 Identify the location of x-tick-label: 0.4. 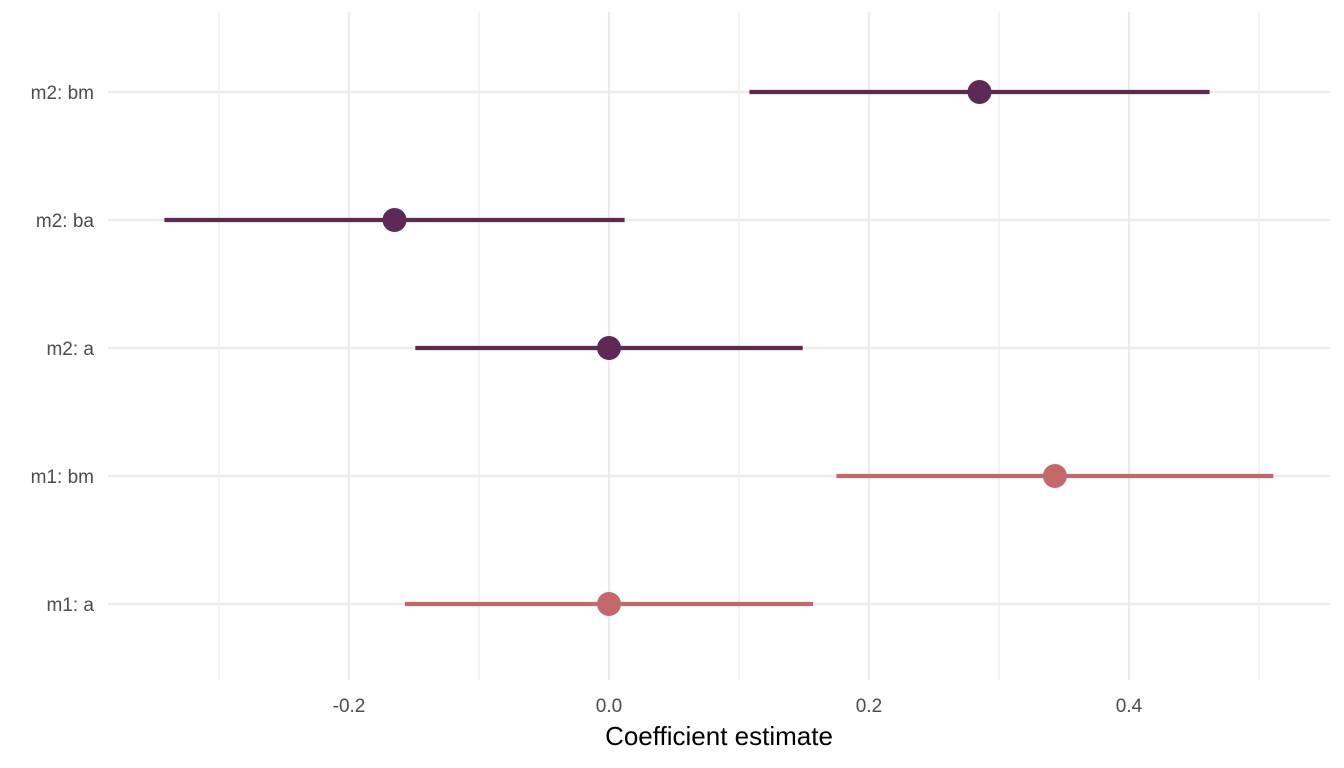
(1129, 706).